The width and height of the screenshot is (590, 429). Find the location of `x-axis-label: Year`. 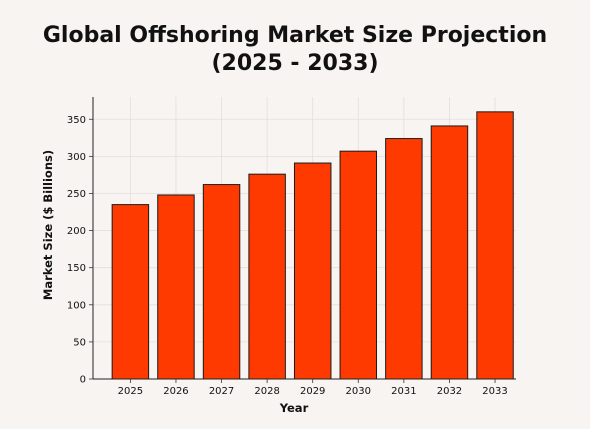

x-axis-label: Year is located at coordinates (294, 408).